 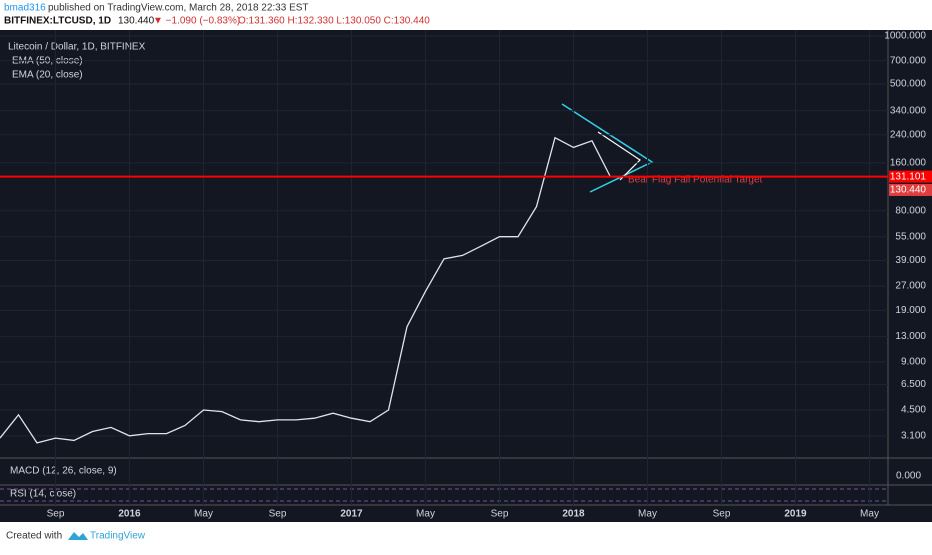 What do you see at coordinates (351, 514) in the screenshot?
I see `x-tick-label: 2017` at bounding box center [351, 514].